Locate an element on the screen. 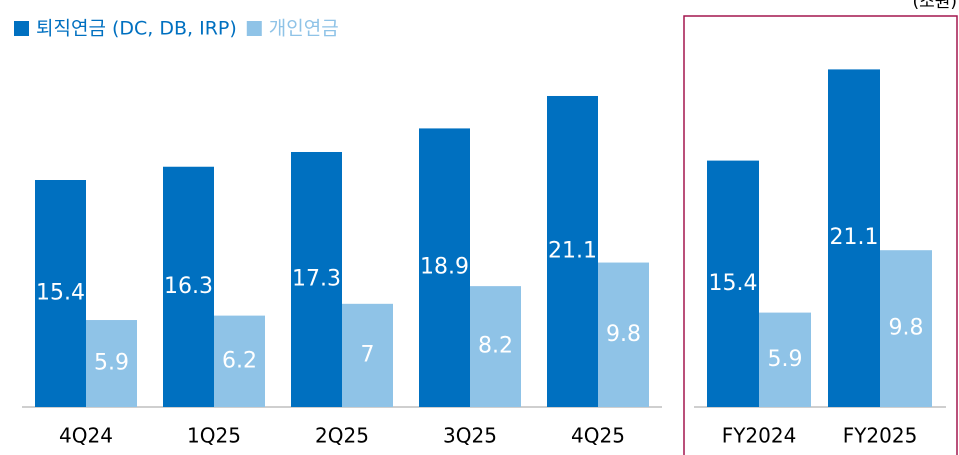 This screenshot has width=959, height=455. value-label: 18.9 is located at coordinates (444, 267).